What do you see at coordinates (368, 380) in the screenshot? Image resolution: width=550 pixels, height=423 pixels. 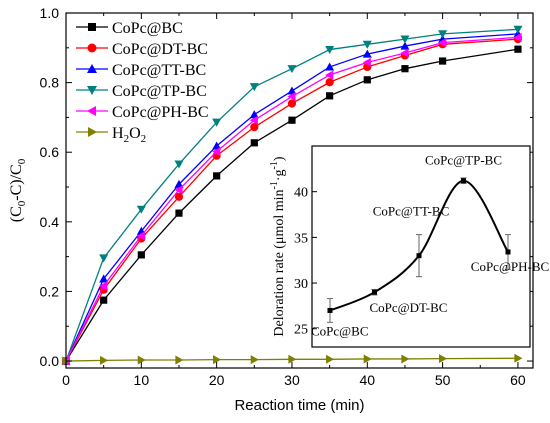 I see `x-tick-label: 40` at bounding box center [368, 380].